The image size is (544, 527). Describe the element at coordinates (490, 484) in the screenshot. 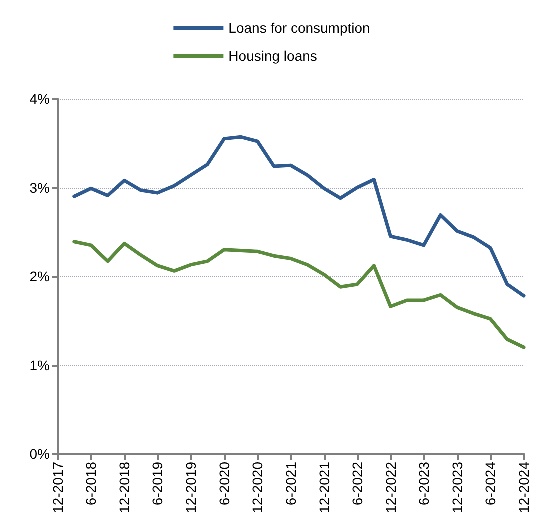

I see `x-tick-label: 6-2024` at that location.